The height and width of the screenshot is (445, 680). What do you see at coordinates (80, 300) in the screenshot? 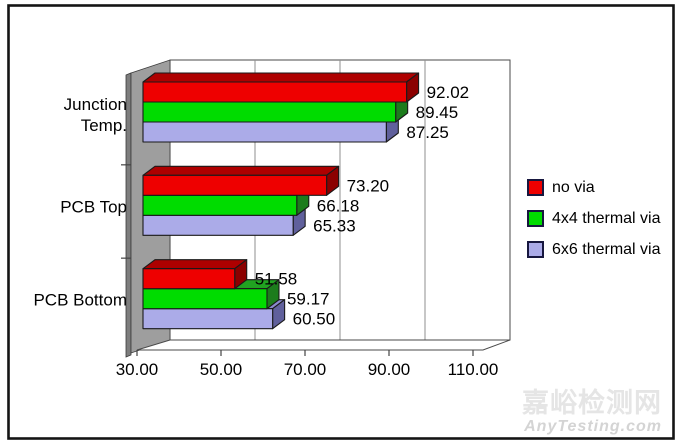
I see `category-label-pcb-bottom: PCB Bottom` at bounding box center [80, 300].